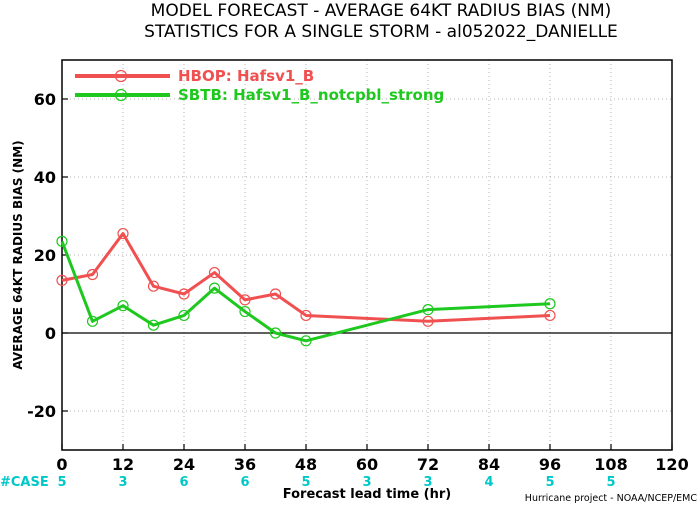 This screenshot has width=700, height=506. Describe the element at coordinates (41, 411) in the screenshot. I see `y-tick-label: -20` at that location.